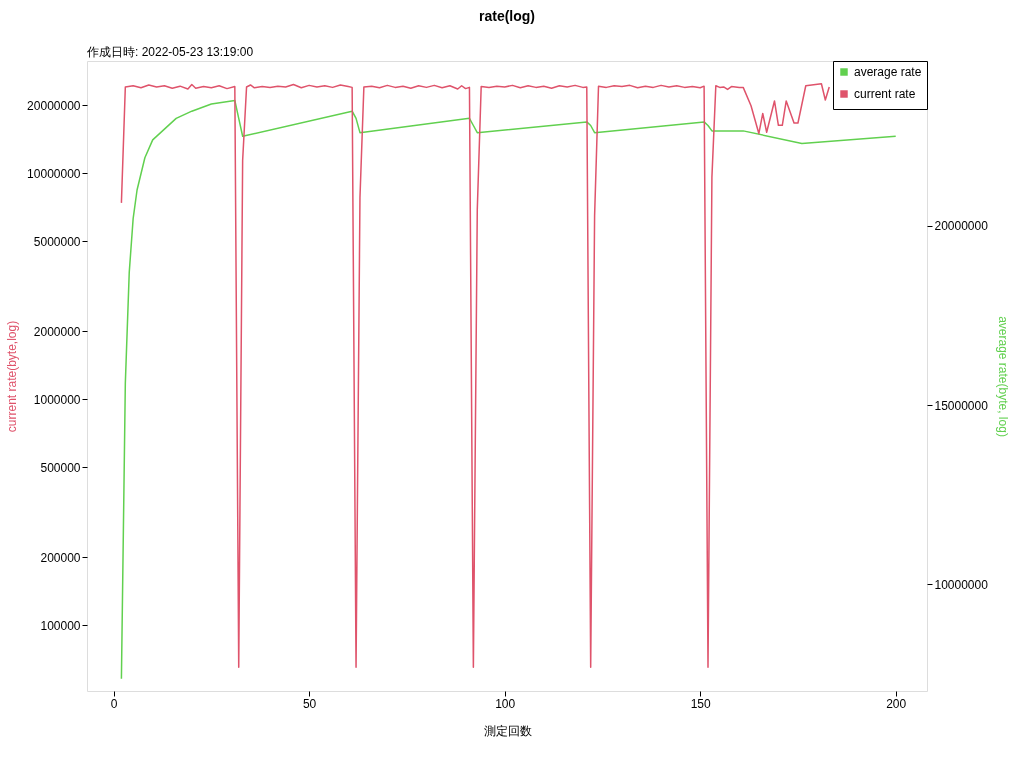 The height and width of the screenshot is (768, 1024). What do you see at coordinates (57, 331) in the screenshot?
I see `y-tick-label: 2000000` at bounding box center [57, 331].